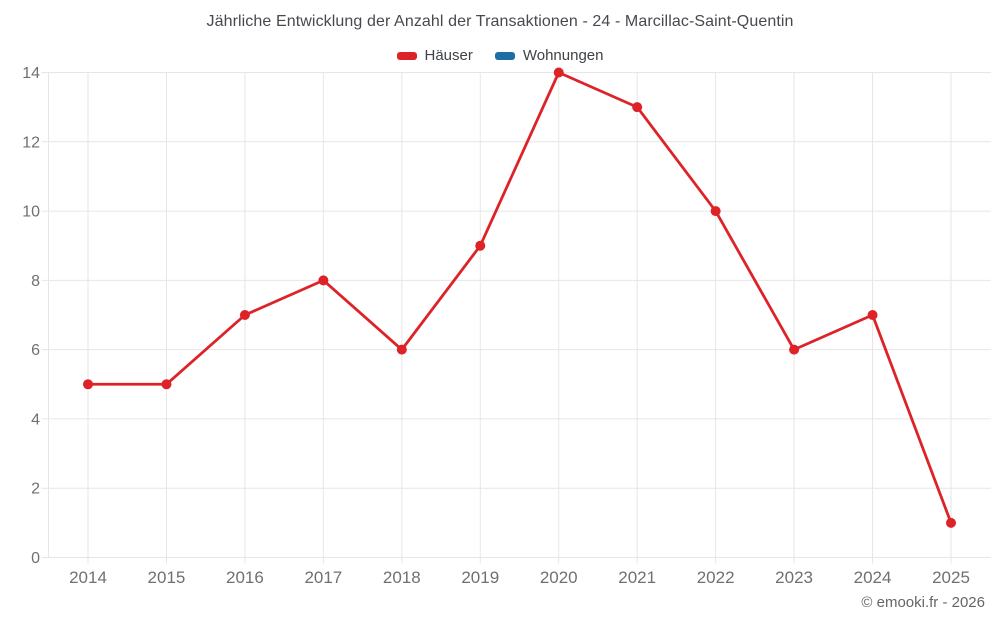 This screenshot has width=1000, height=625. I want to click on x-axis-tick-label: 2025, so click(951, 577).